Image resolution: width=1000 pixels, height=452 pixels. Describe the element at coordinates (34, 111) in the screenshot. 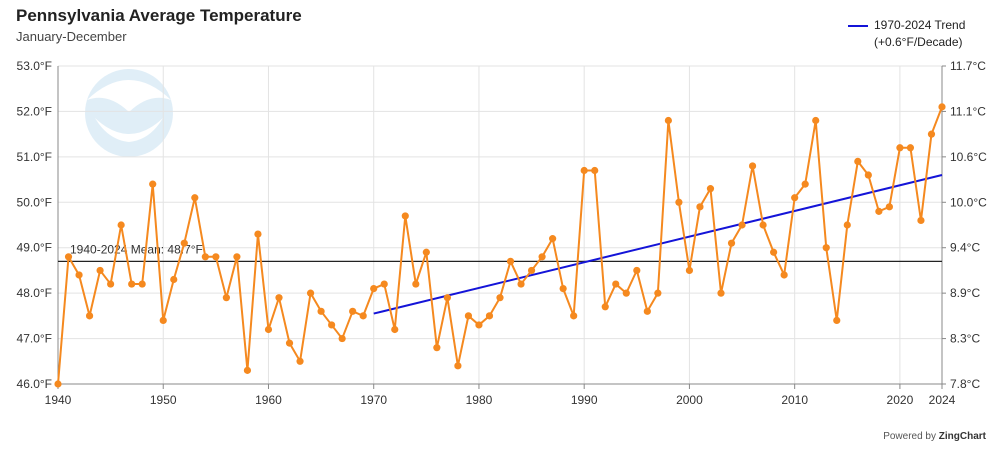

I see `y-tick-label-left: 52.0°F` at that location.